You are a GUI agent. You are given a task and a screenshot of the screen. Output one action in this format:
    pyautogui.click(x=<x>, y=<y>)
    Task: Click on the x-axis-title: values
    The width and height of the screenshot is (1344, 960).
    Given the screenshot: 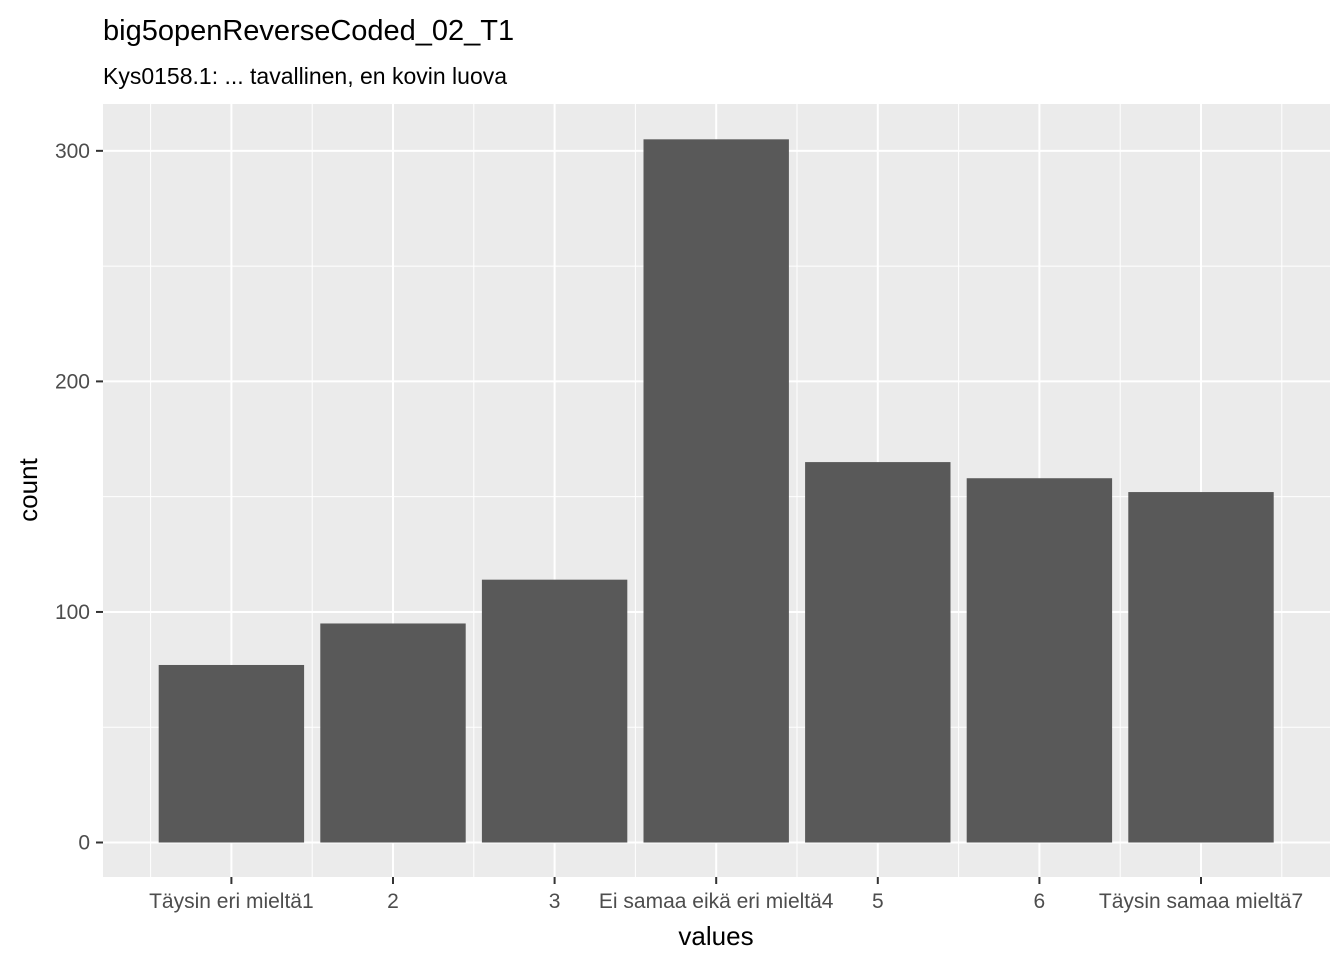 What is the action you would take?
    pyautogui.click(x=715, y=936)
    